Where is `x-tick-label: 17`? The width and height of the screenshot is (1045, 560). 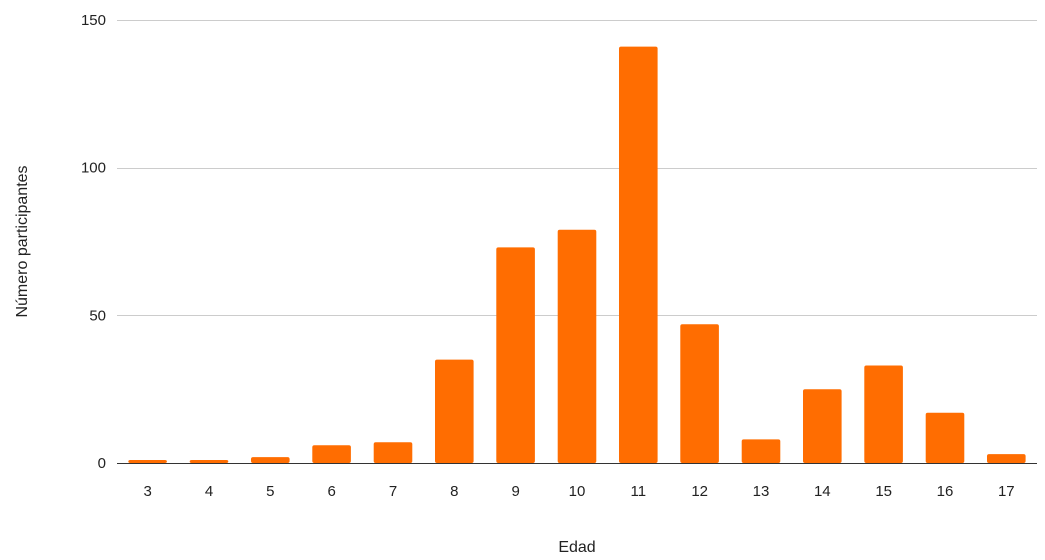 x-tick-label: 17 is located at coordinates (1006, 491).